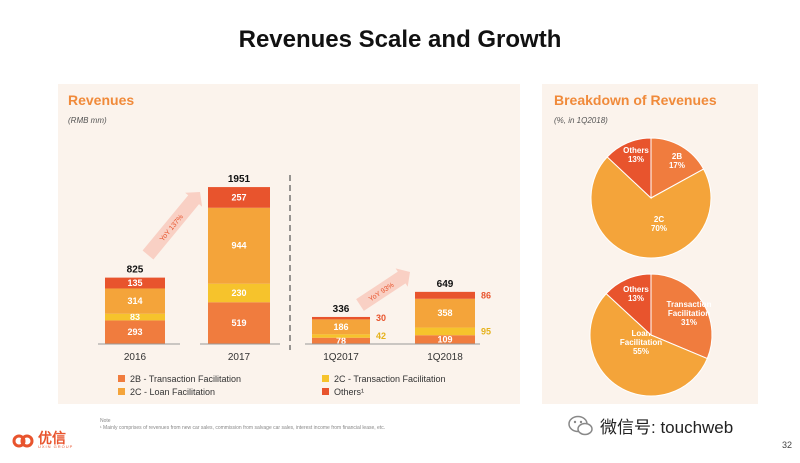  What do you see at coordinates (121, 391) in the screenshot?
I see `legend-swatch-2C_loan` at bounding box center [121, 391].